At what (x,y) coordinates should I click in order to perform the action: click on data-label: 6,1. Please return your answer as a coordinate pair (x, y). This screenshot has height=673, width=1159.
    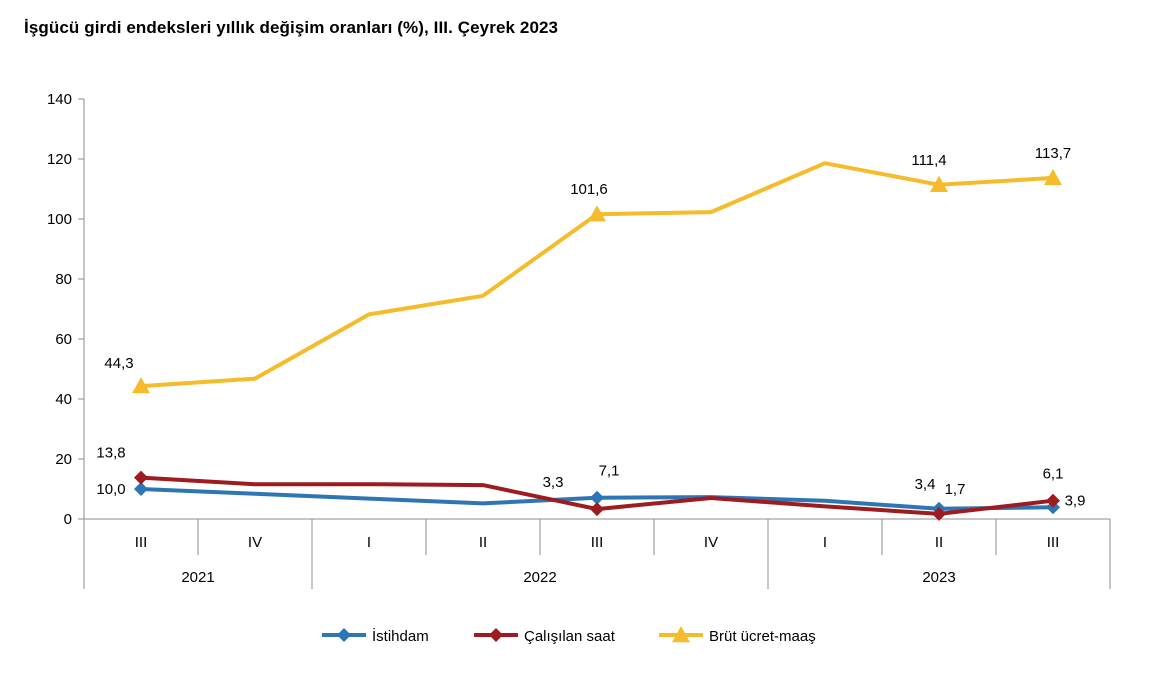
    Looking at the image, I should click on (1053, 474).